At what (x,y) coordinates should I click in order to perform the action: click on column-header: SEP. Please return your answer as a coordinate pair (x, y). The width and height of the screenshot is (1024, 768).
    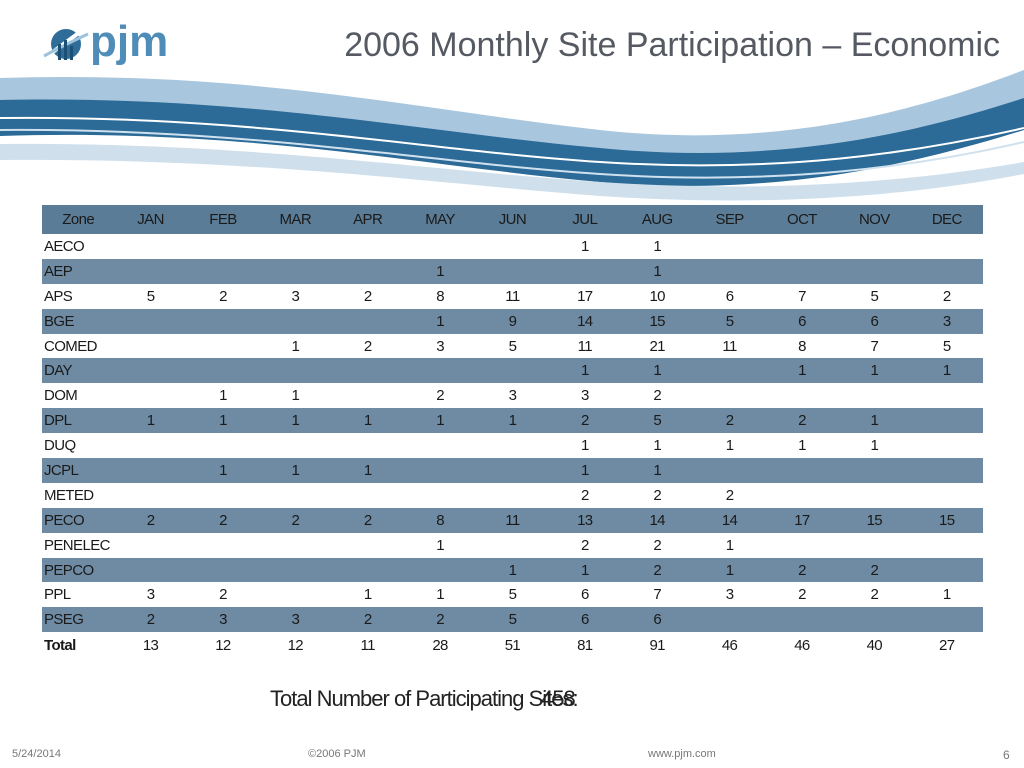
    Looking at the image, I should click on (729, 219).